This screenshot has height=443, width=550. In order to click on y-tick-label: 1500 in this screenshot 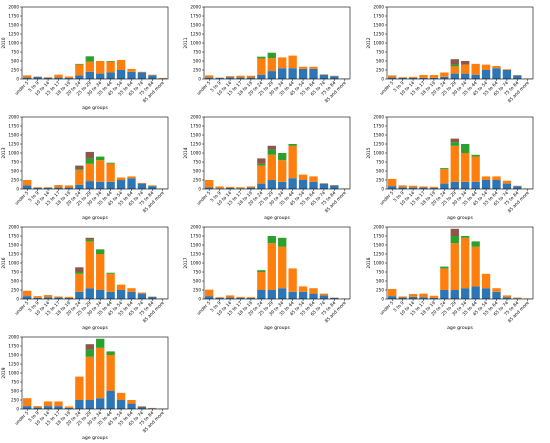, I will do `click(13, 135)`.